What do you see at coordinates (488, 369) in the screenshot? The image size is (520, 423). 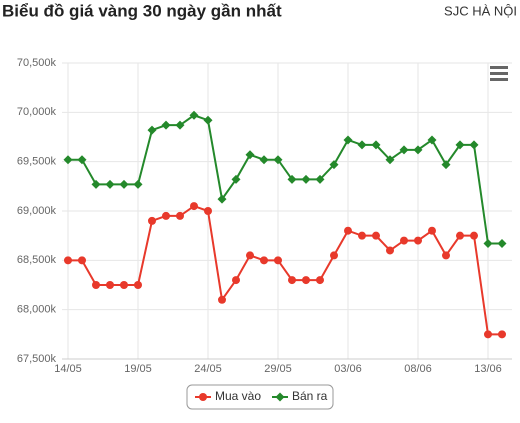 I see `x-tick-label: 13/06` at bounding box center [488, 369].